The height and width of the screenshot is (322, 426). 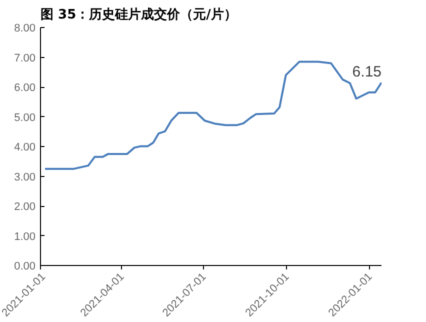 I want to click on y-tick-label: 5.00, so click(x=25, y=118).